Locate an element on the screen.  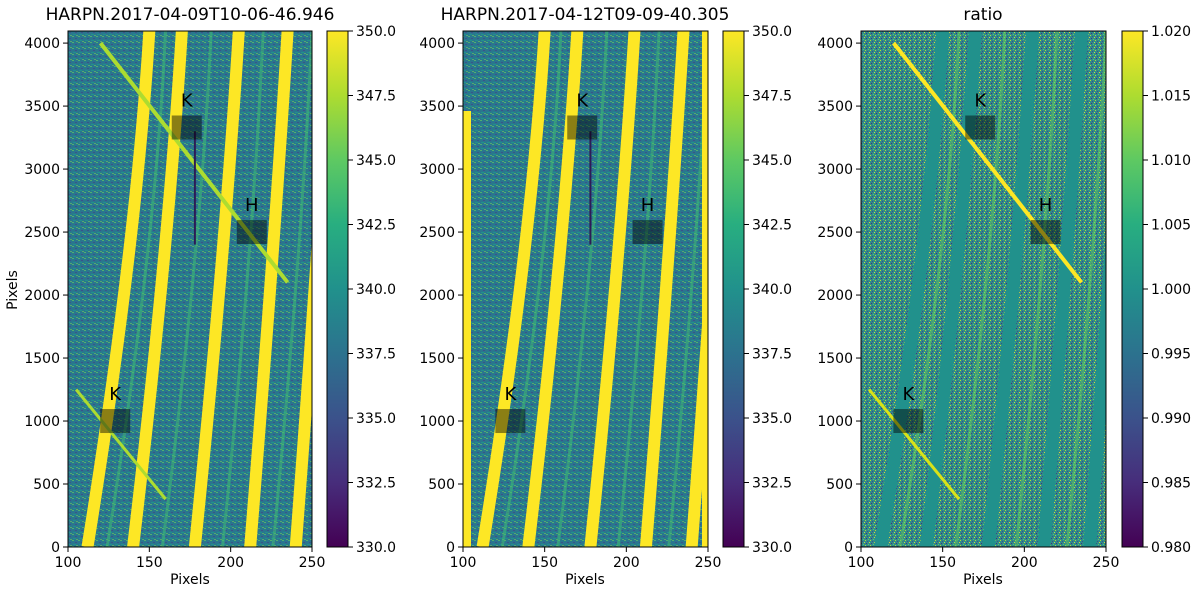
y-tick-label: 0 is located at coordinates (450, 548).